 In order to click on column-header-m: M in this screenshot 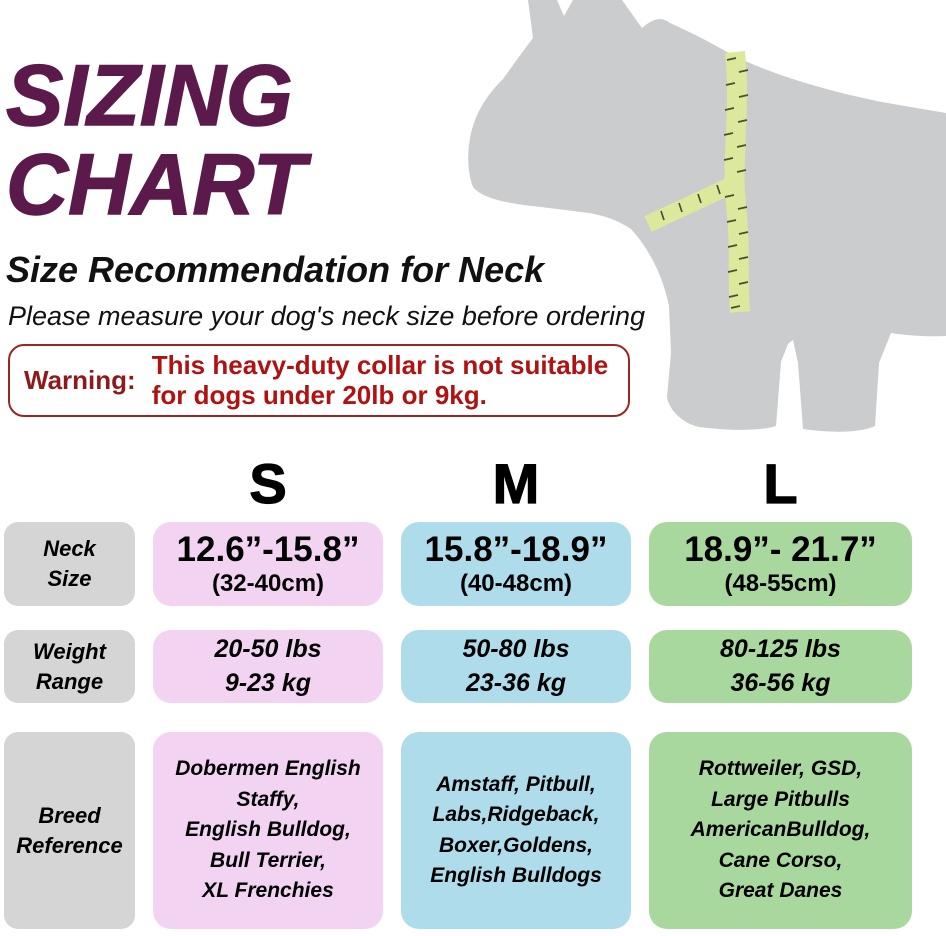, I will do `click(516, 483)`.